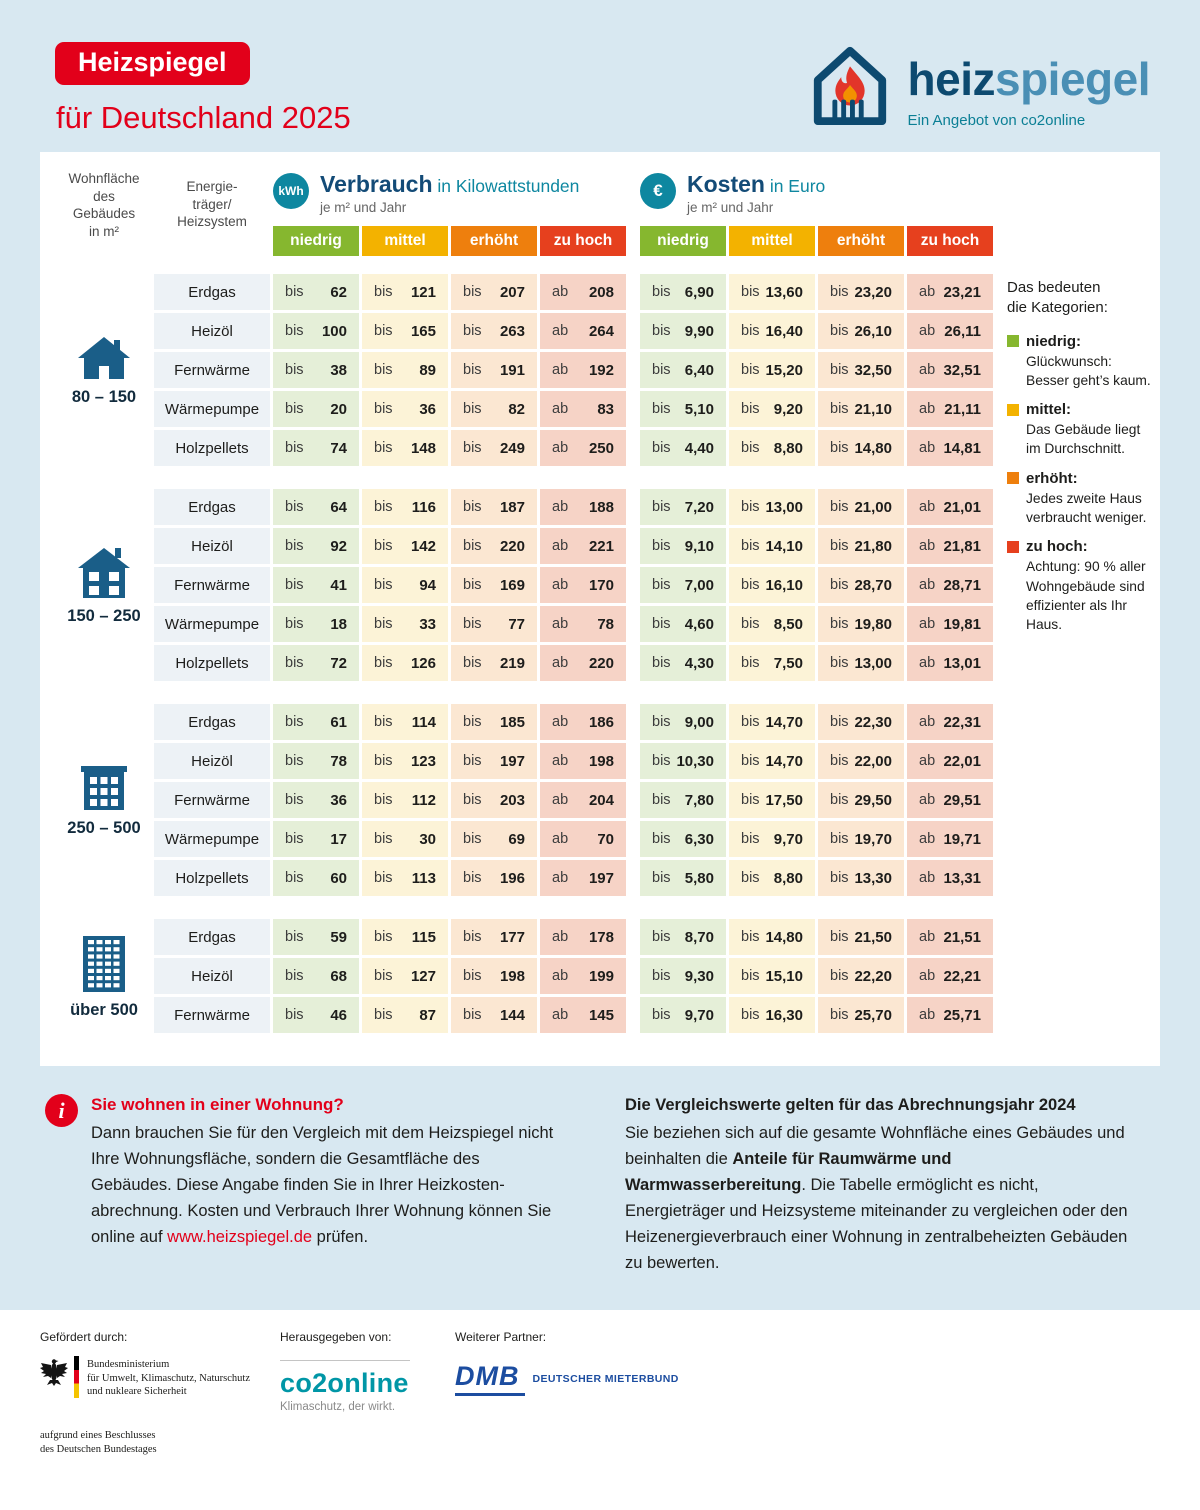 The image size is (1200, 1510). I want to click on category-header-erhoeht: erhöht, so click(861, 241).